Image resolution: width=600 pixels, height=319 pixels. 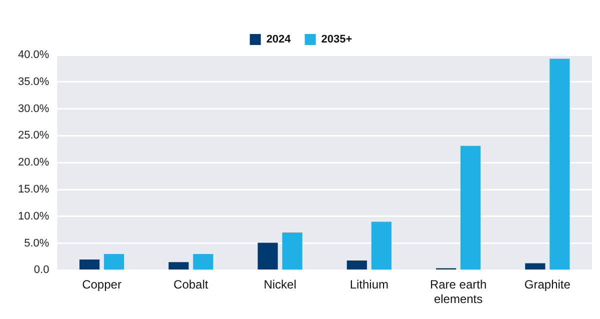 What do you see at coordinates (34, 162) in the screenshot?
I see `y-tick-label: 20.0%` at bounding box center [34, 162].